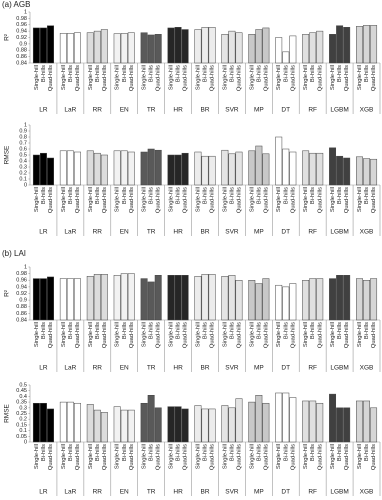  I want to click on group-label: EN, so click(124, 232).